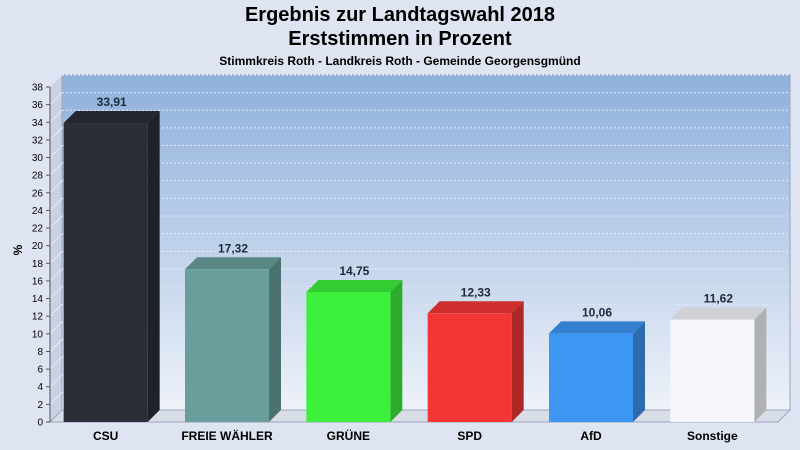  I want to click on data-label: 17,32, so click(233, 248).